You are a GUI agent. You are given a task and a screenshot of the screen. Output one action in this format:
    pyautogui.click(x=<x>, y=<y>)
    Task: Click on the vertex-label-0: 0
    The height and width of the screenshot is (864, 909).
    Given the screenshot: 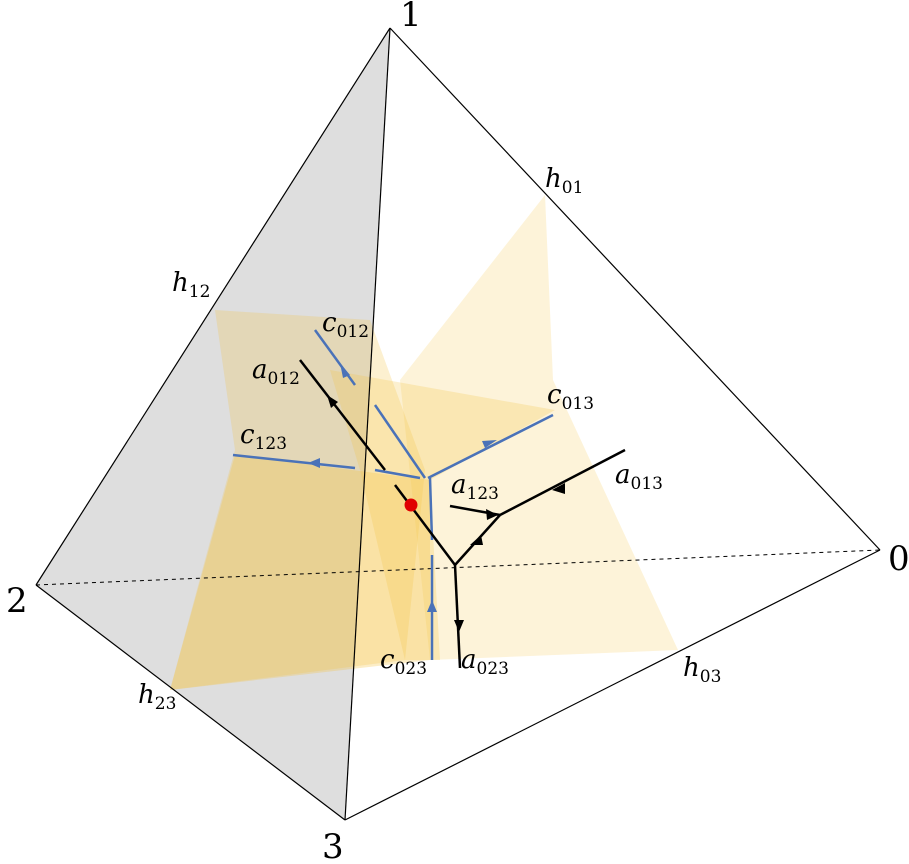 What is the action you would take?
    pyautogui.click(x=898, y=559)
    